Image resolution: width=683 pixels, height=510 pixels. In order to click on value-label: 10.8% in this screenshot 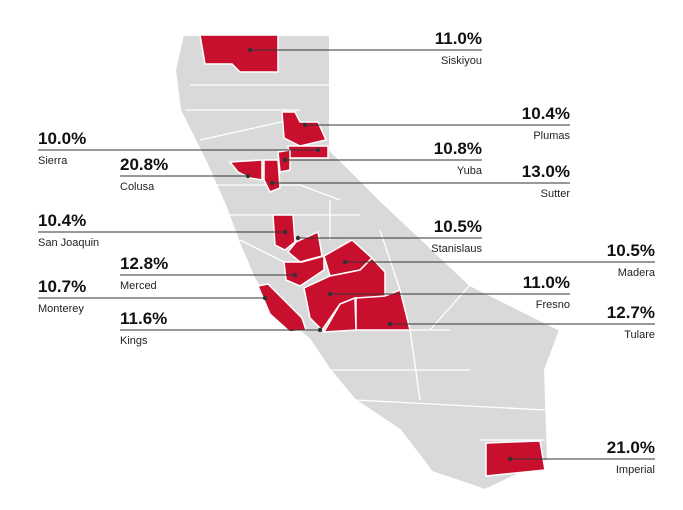, I will do `click(458, 148)`.